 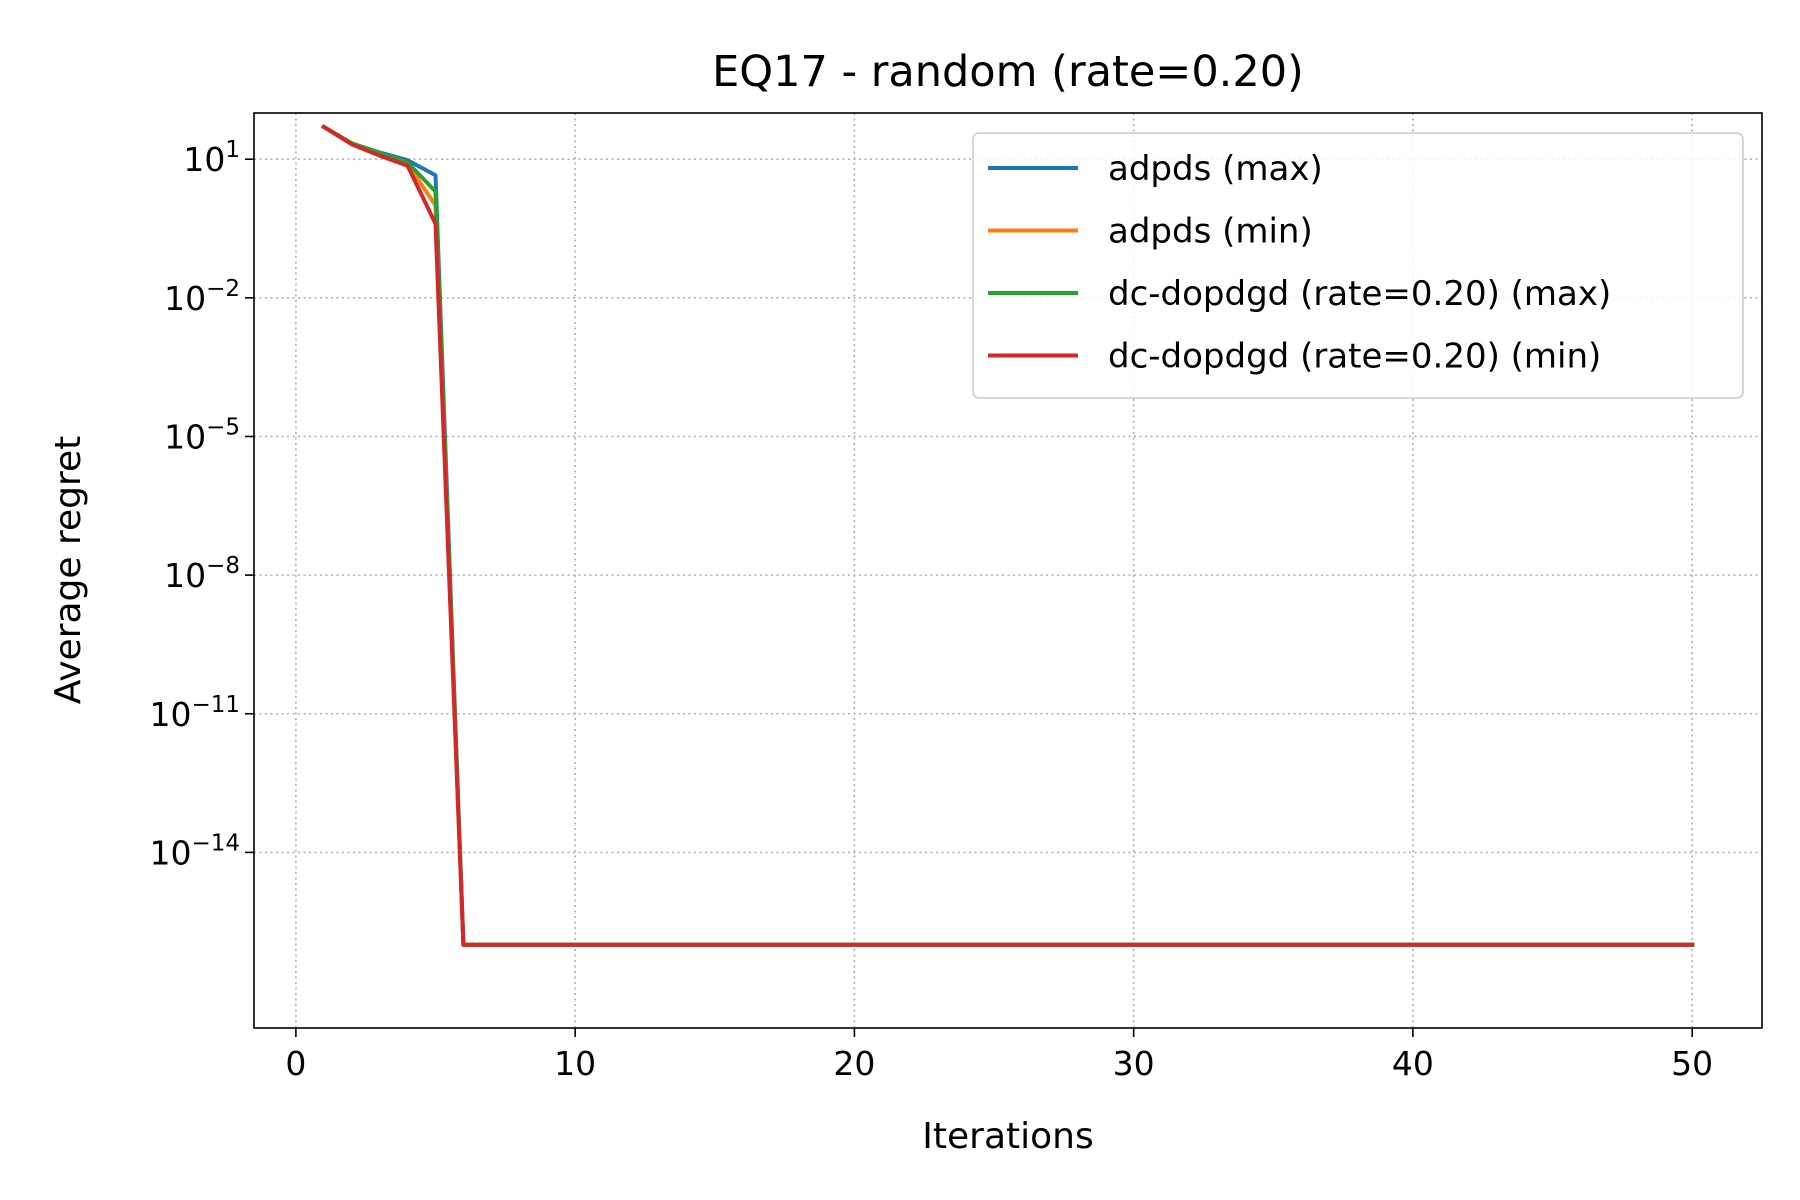 I want to click on legend-label: adpds (min), so click(x=1210, y=232).